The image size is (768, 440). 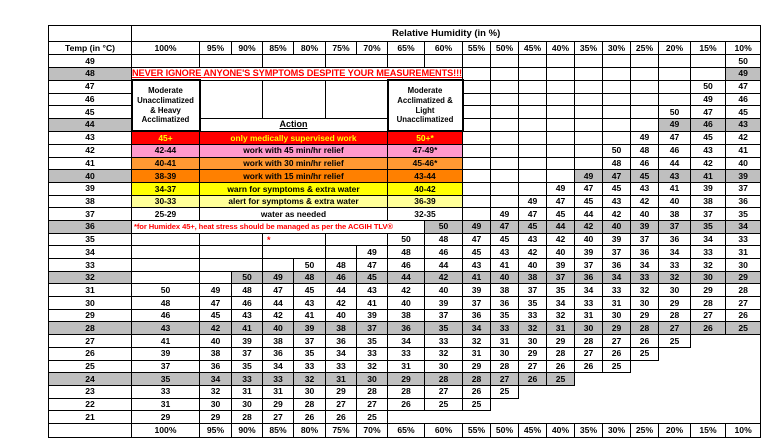 I want to click on action-range-left-cell: 25-29, so click(x=165, y=214).